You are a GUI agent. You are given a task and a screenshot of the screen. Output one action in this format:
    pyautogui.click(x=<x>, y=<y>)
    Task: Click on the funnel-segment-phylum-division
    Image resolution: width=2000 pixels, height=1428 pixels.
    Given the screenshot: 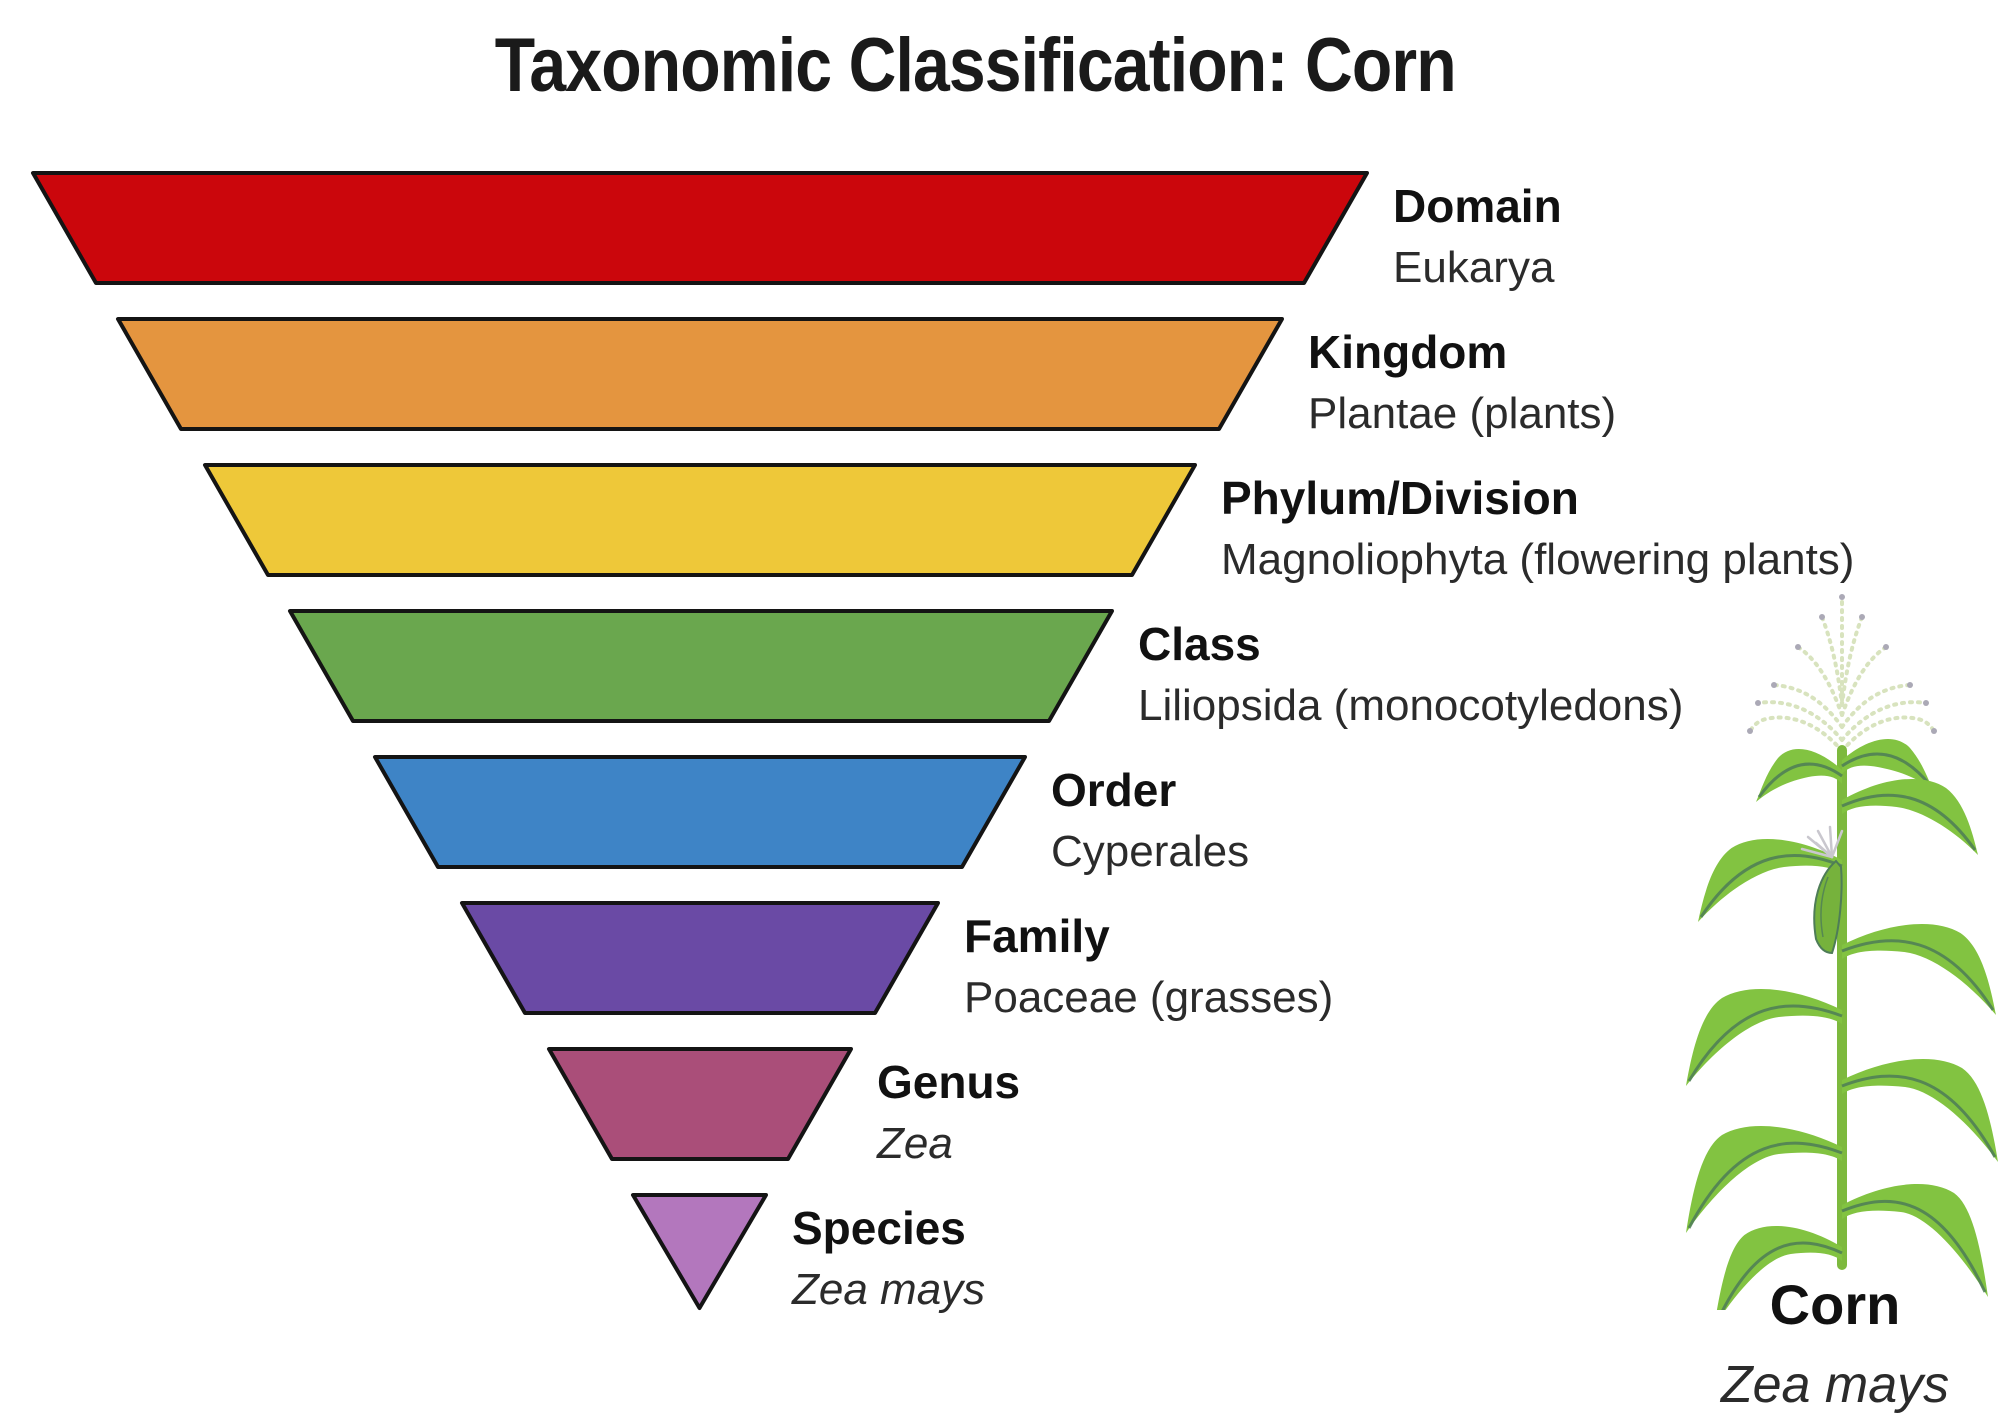 What is the action you would take?
    pyautogui.click(x=700, y=520)
    